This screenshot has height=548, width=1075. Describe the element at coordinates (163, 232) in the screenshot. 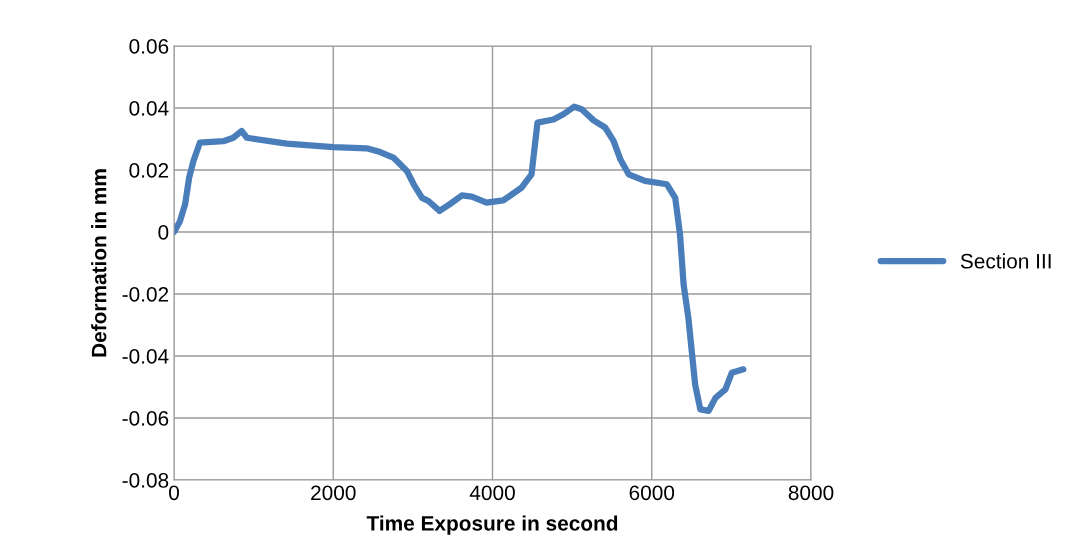

I see `y-tick-label: 0` at that location.